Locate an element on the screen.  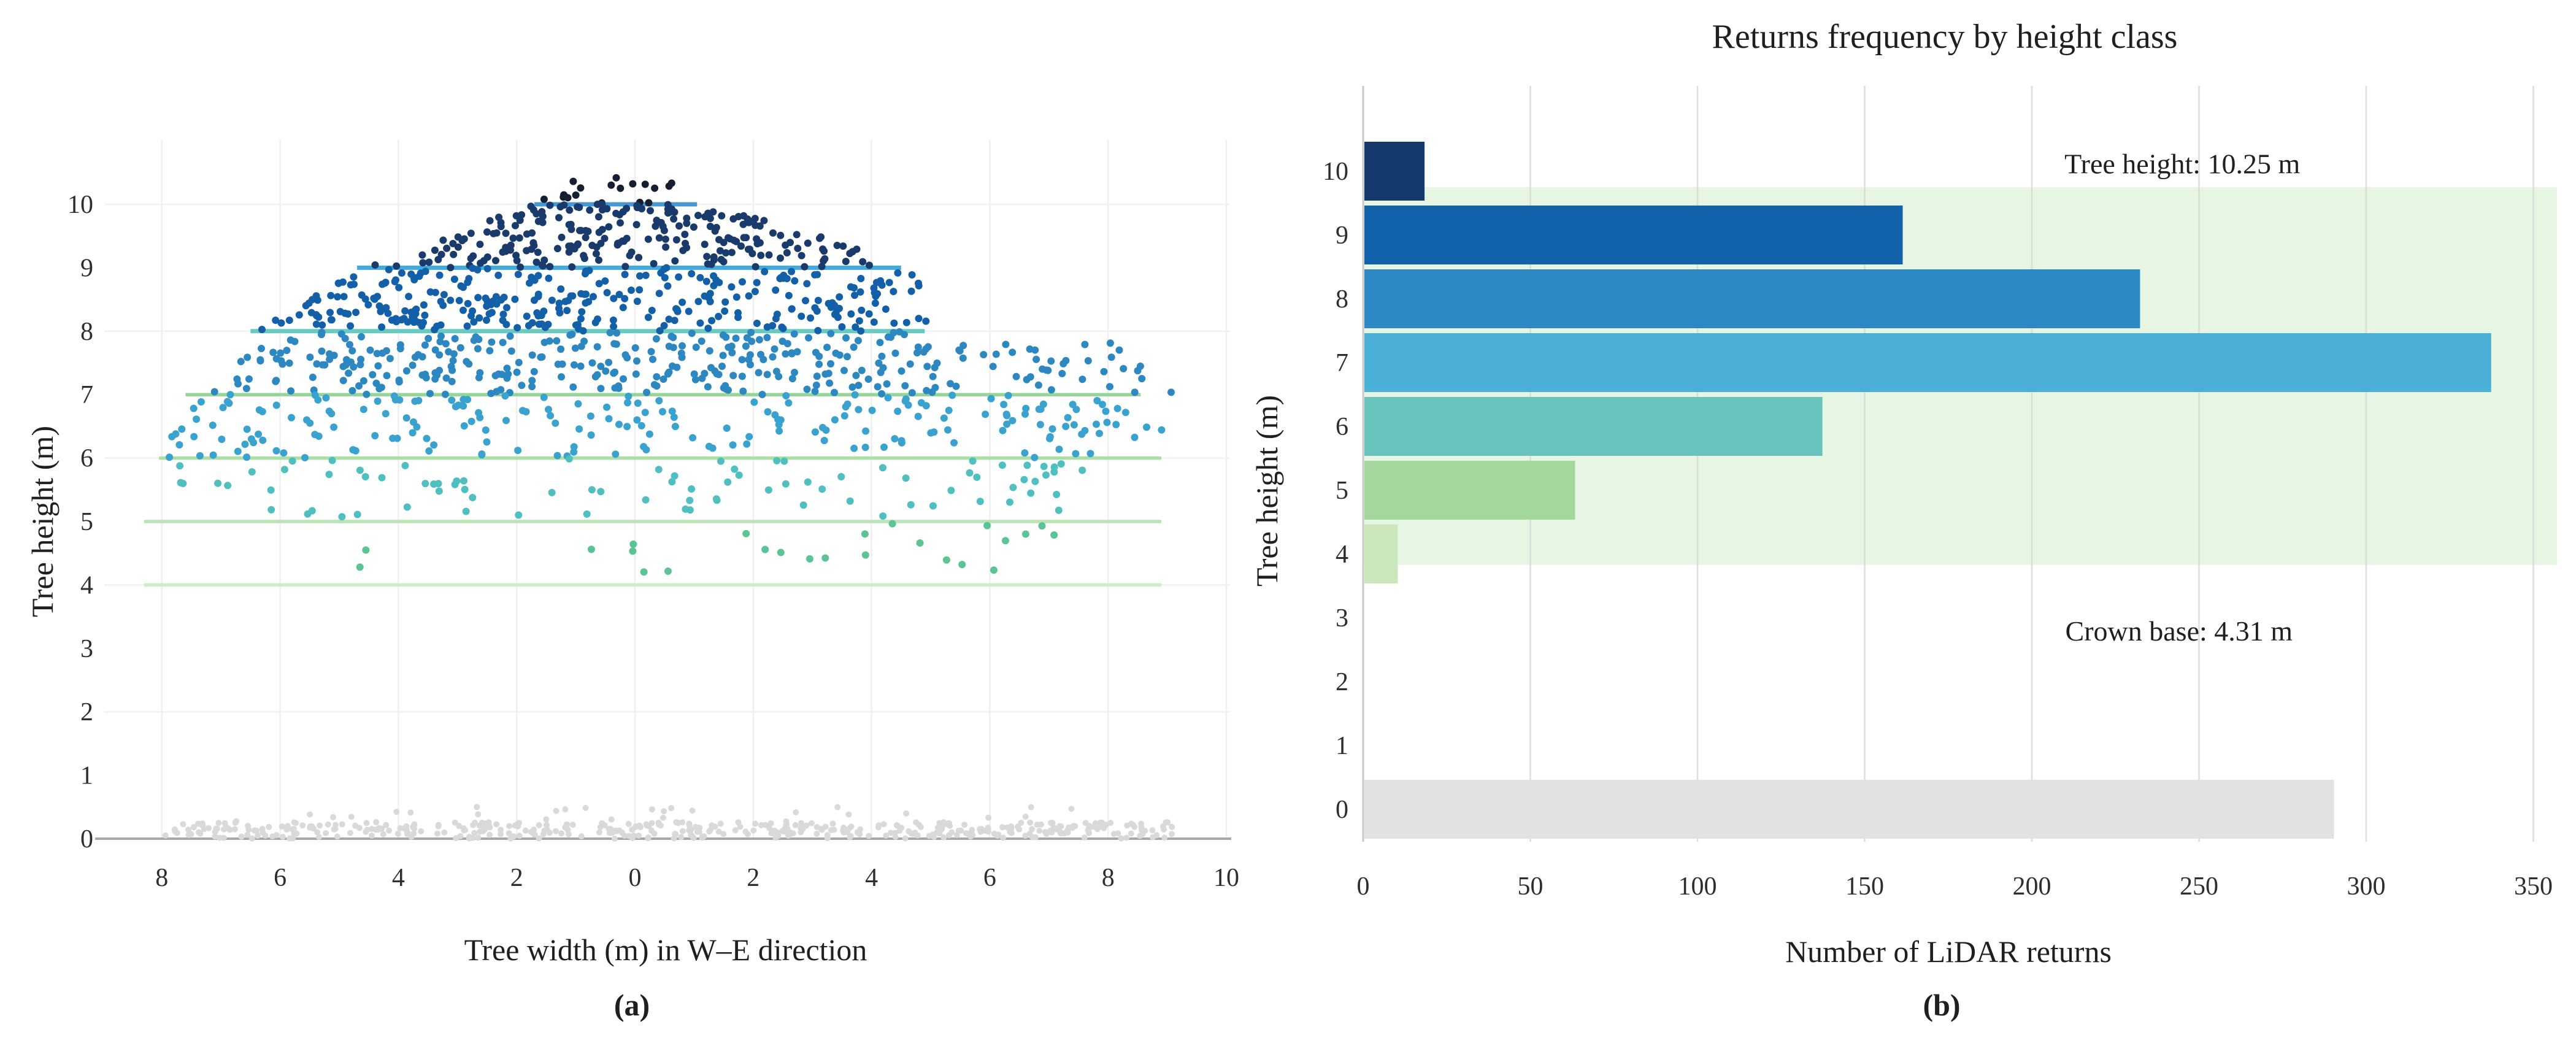
panel-a-caption: (a) is located at coordinates (632, 1005).